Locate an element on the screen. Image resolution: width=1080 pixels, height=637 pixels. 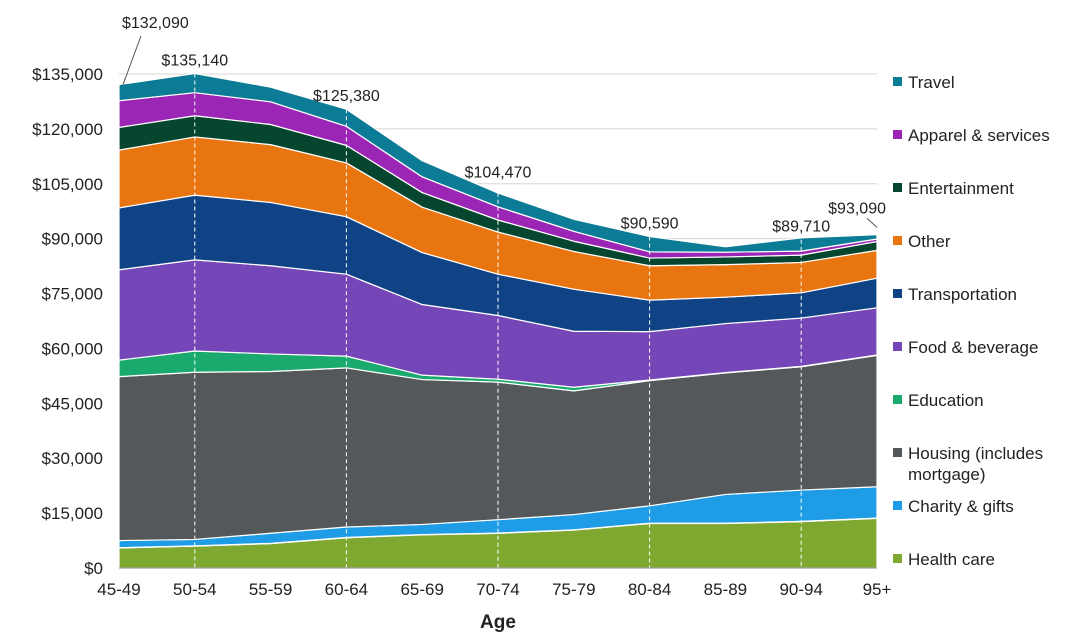
legend-item-other: Other is located at coordinates (922, 241).